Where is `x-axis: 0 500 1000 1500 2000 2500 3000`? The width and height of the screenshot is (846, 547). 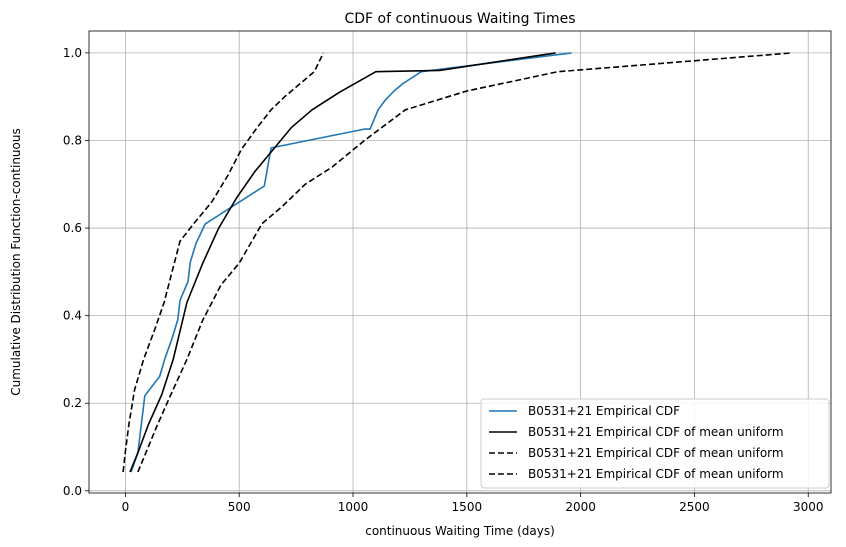
x-axis: 0 500 1000 1500 2000 2500 3000 is located at coordinates (473, 503).